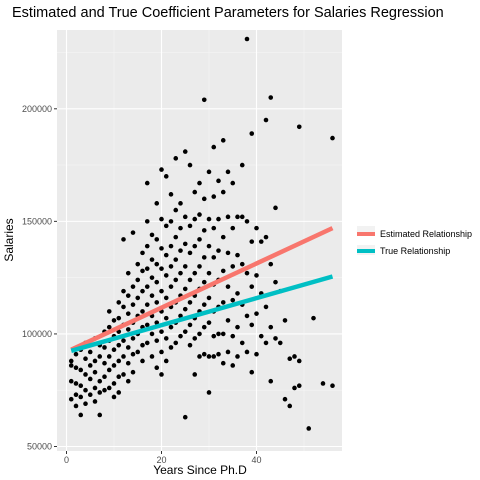 The height and width of the screenshot is (480, 480). What do you see at coordinates (366, 231) in the screenshot?
I see `legend-key-background-estimated` at bounding box center [366, 231].